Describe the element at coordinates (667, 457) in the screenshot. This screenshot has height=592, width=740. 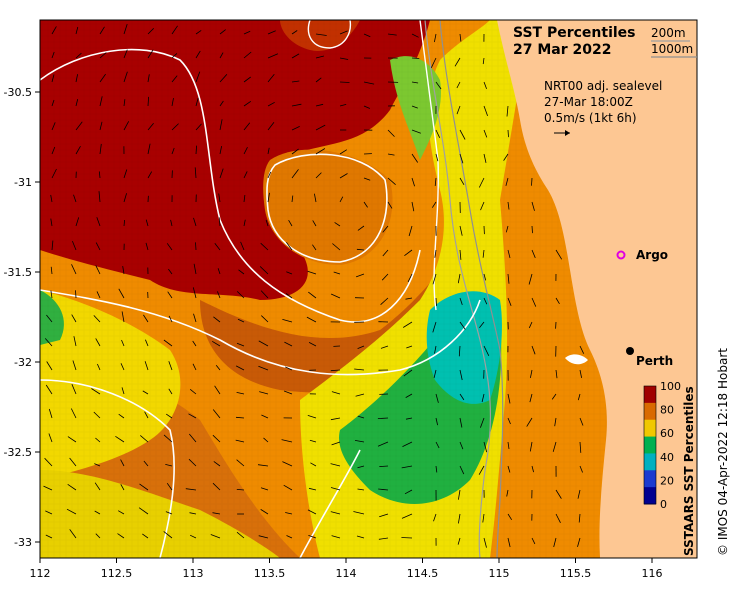
I see `colorbar-tick-label: 40` at that location.